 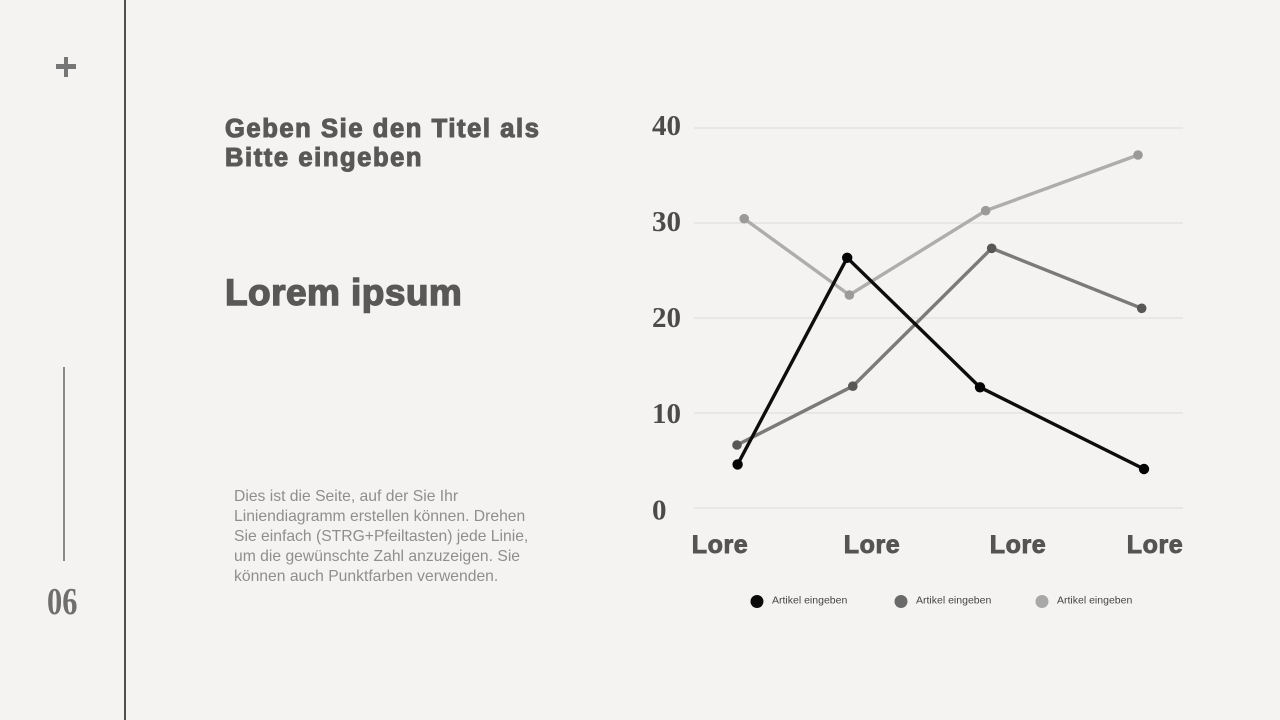 I want to click on svg-text: 40, so click(x=666, y=126).